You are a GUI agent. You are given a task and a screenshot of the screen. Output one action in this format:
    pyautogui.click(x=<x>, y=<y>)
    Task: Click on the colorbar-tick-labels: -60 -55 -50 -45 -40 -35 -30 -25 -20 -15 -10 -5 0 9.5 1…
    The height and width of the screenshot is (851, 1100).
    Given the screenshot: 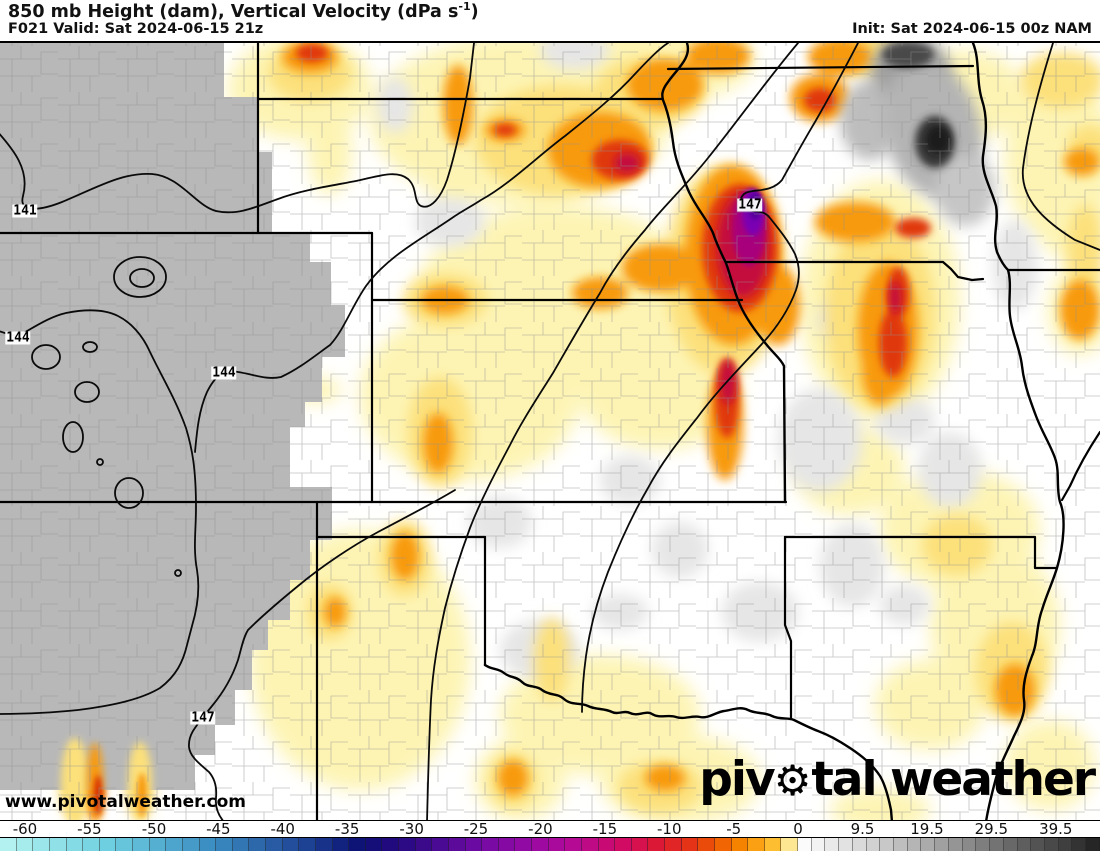 What is the action you would take?
    pyautogui.click(x=550, y=829)
    